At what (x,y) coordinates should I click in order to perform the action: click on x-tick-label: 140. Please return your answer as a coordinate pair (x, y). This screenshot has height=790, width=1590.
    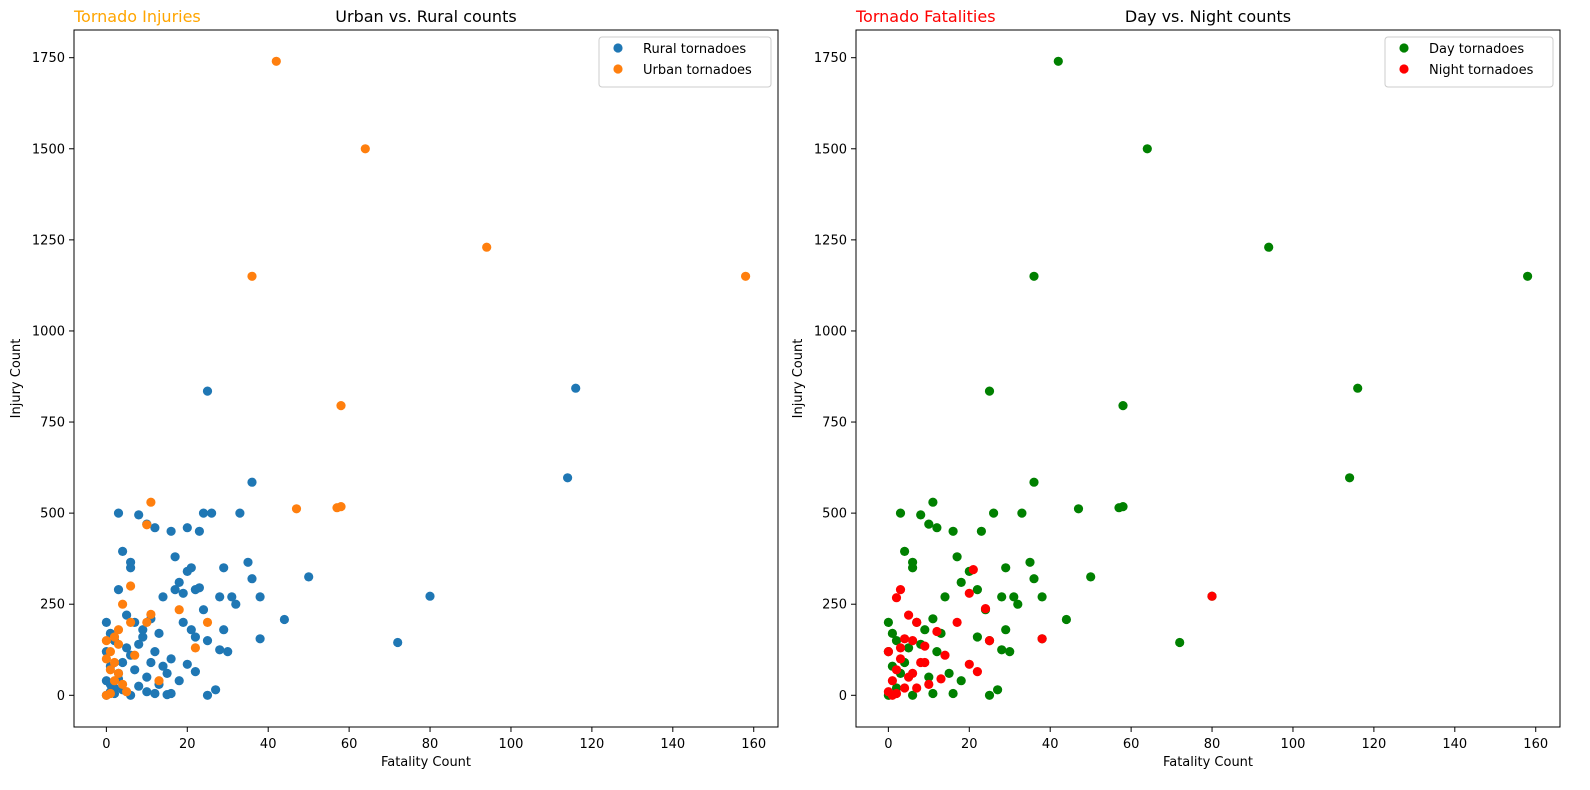
    Looking at the image, I should click on (672, 744).